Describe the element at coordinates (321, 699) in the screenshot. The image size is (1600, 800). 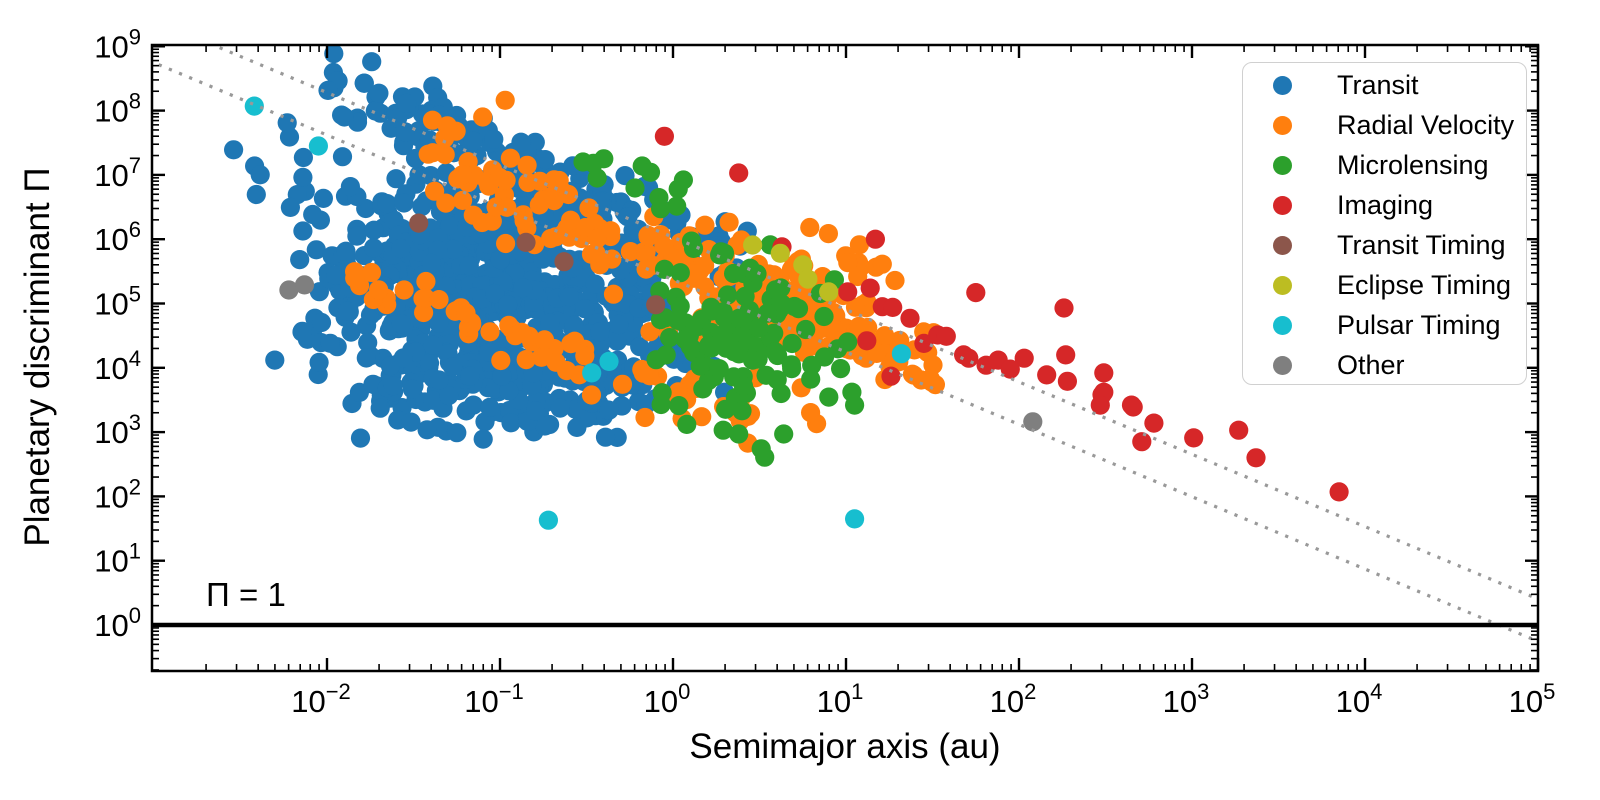
I see `x-tick-label: 10⁻²` at that location.